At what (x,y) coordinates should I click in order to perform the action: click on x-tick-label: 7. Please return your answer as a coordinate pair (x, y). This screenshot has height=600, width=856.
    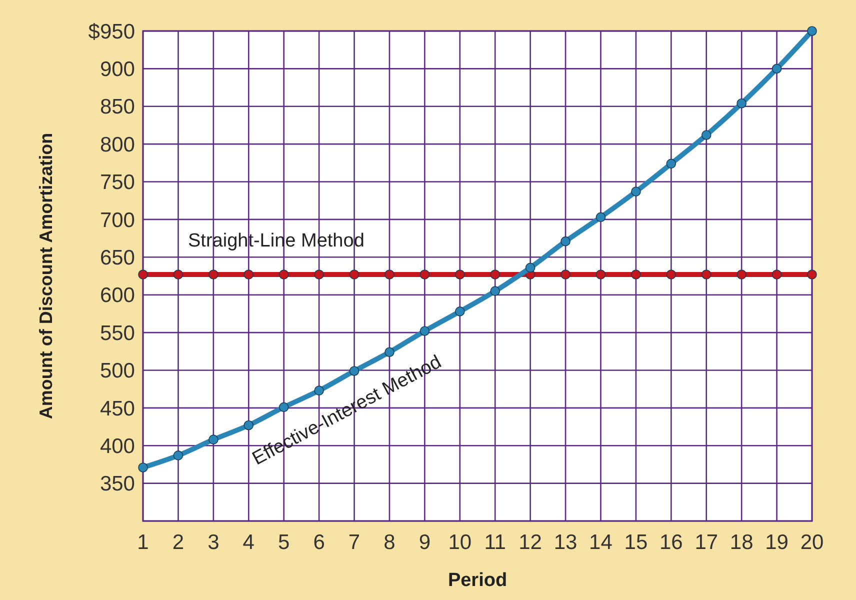
    Looking at the image, I should click on (354, 542).